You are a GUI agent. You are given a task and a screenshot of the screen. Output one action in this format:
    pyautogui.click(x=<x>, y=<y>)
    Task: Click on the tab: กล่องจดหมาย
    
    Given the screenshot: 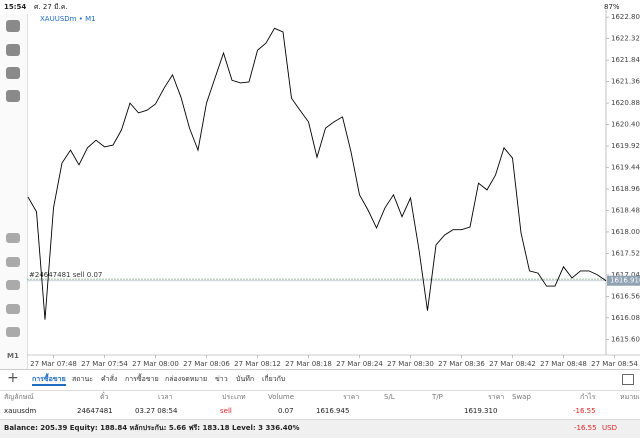 What is the action you would take?
    pyautogui.click(x=186, y=379)
    